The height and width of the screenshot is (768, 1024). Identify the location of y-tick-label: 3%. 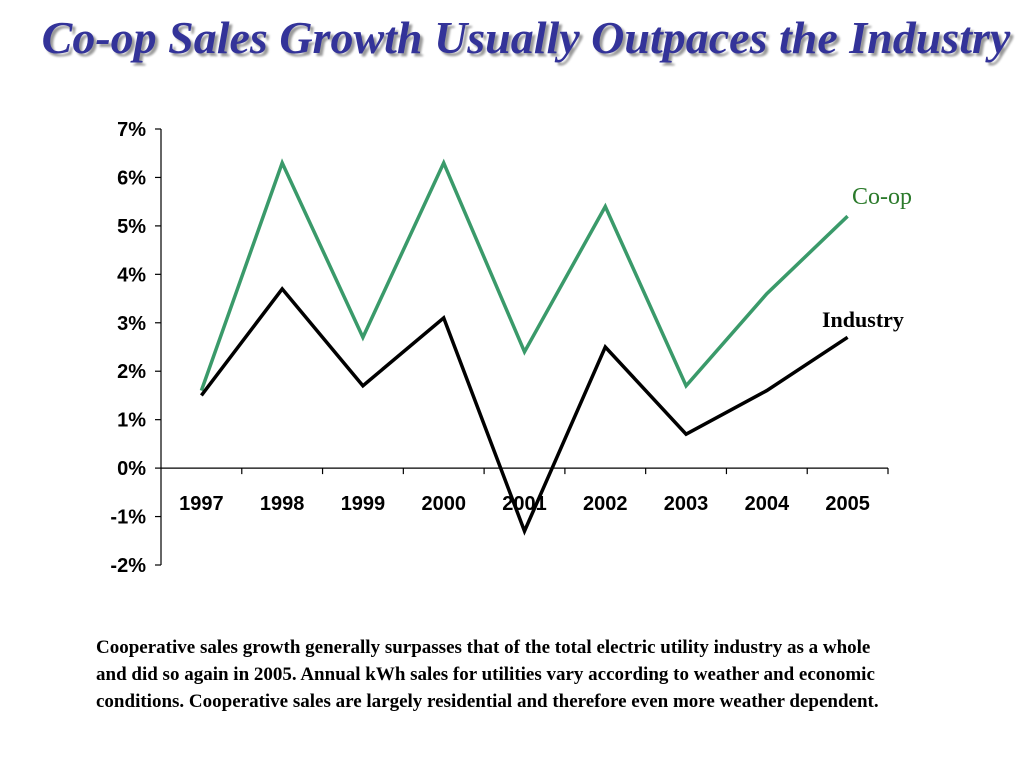
(131, 324).